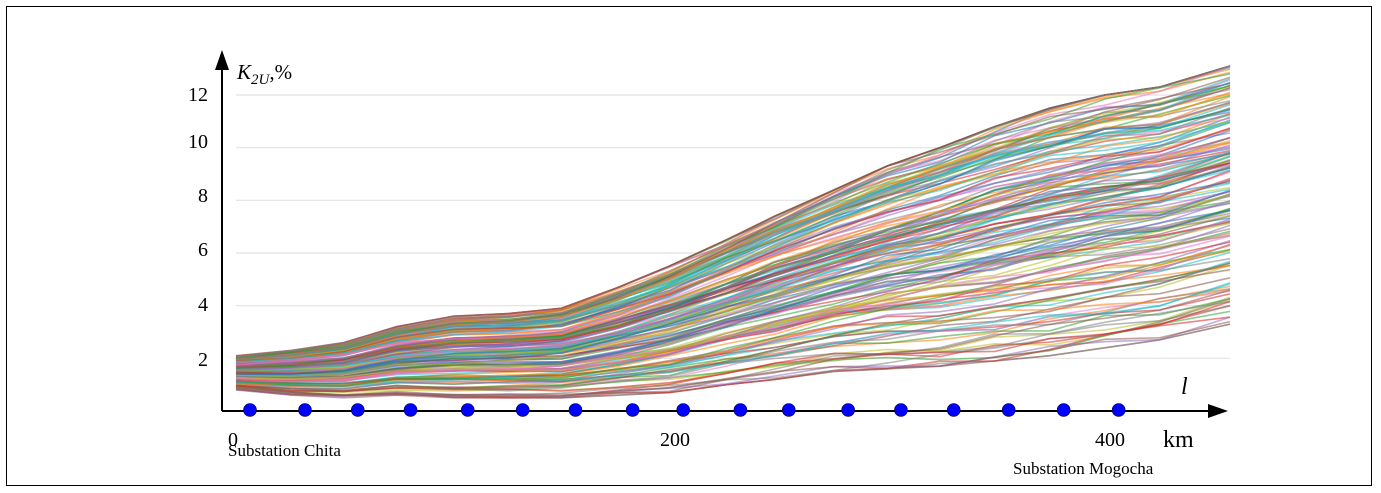 This screenshot has height=493, width=1381. I want to click on y-axis-label-main: K, so click(244, 72).